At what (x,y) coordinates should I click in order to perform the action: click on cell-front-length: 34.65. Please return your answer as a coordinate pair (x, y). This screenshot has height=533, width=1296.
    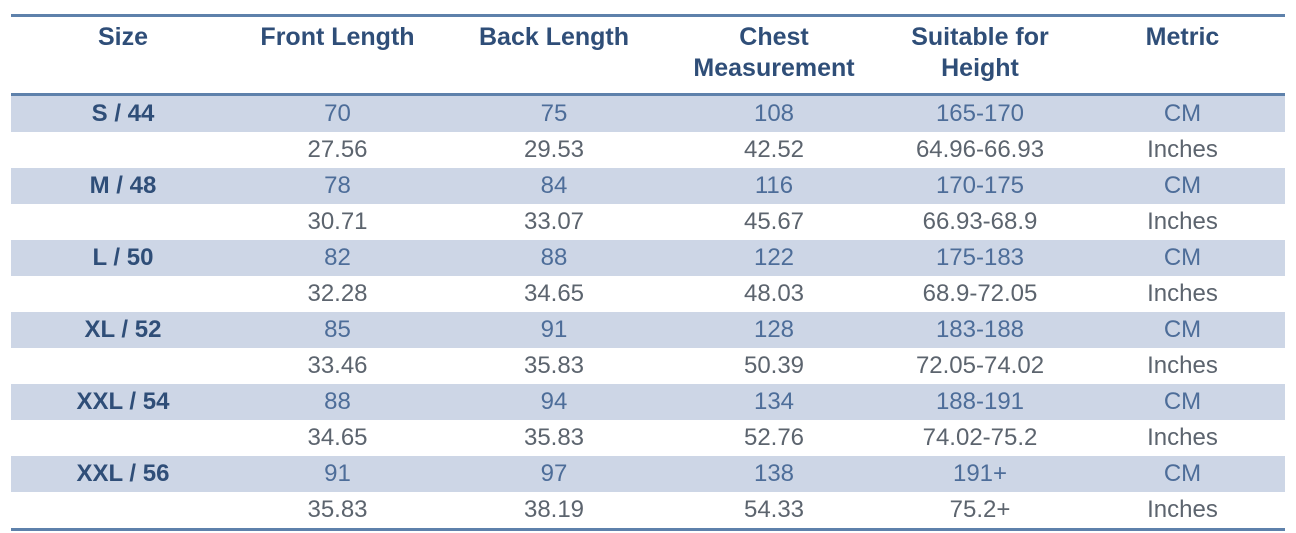
    Looking at the image, I should click on (337, 437).